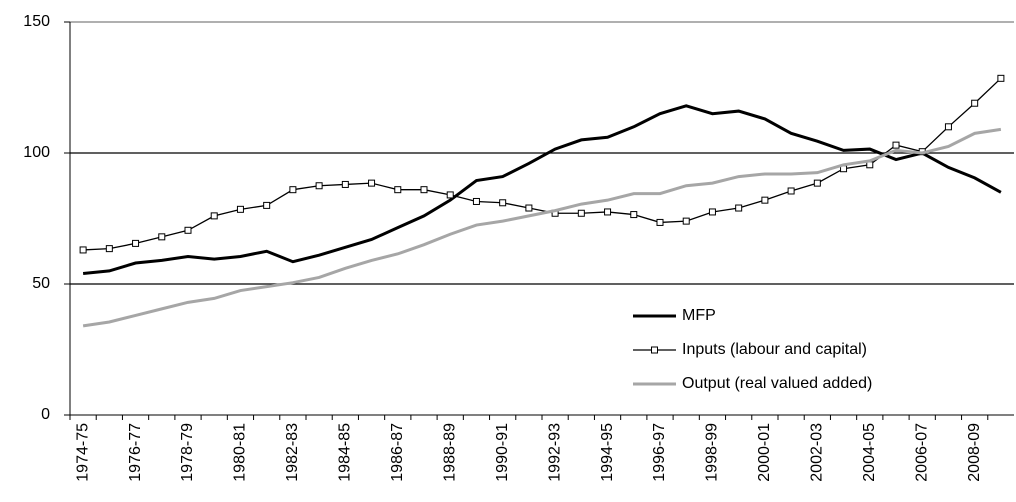 The height and width of the screenshot is (502, 1016). I want to click on x-tick-label: 1976-77, so click(135, 452).